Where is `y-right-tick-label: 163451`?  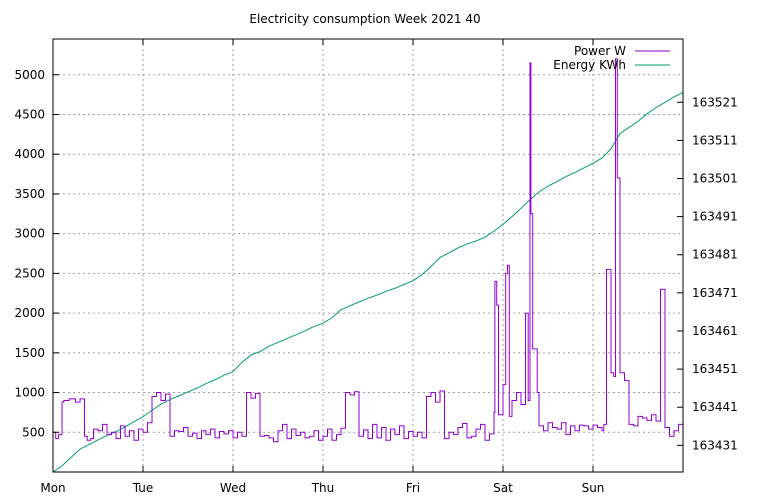
y-right-tick-label: 163451 is located at coordinates (715, 369).